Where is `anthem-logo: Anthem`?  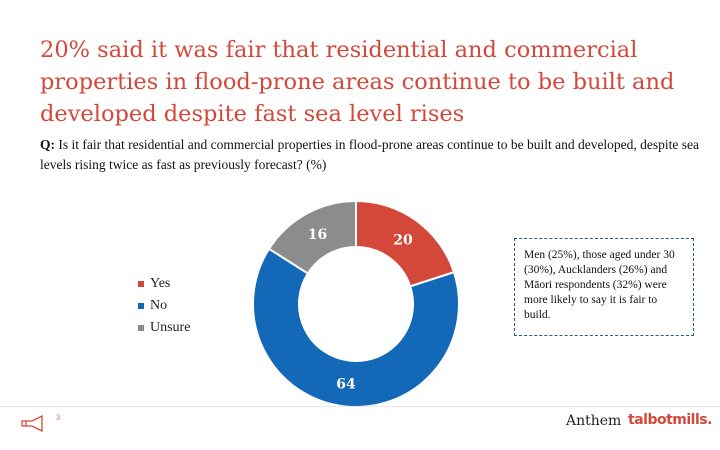 anthem-logo: Anthem is located at coordinates (594, 421).